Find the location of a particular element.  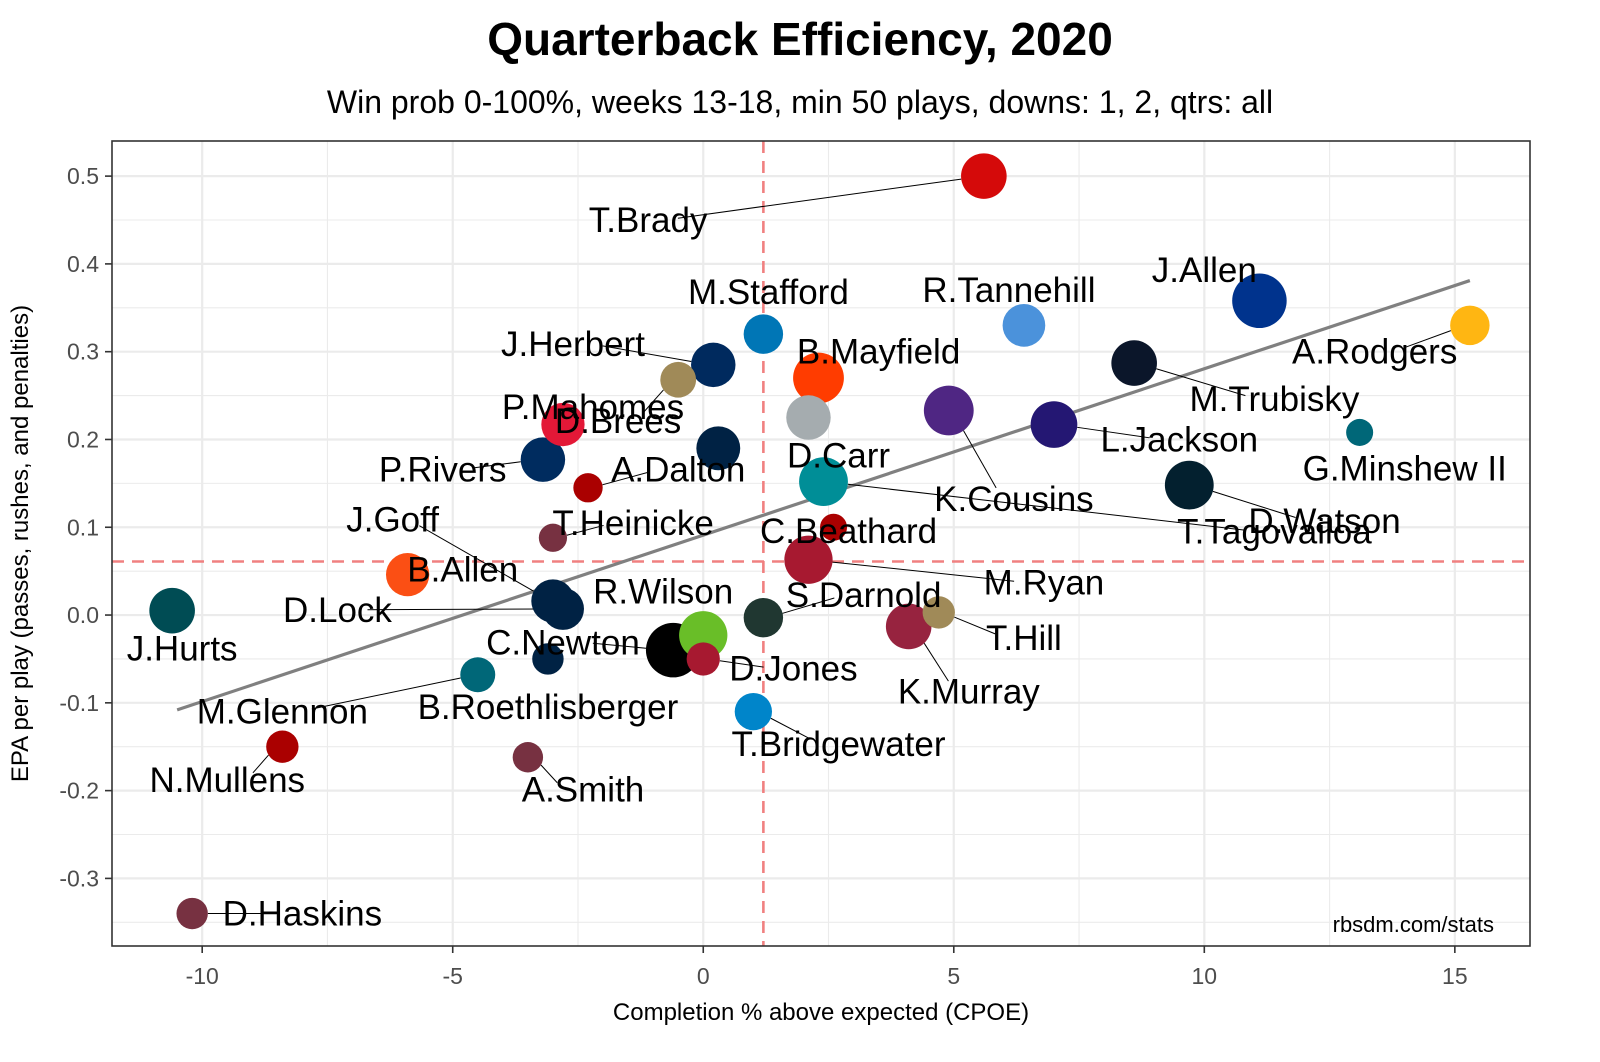

chart-title: Quarterback Efficiency, 2020 is located at coordinates (800, 39).